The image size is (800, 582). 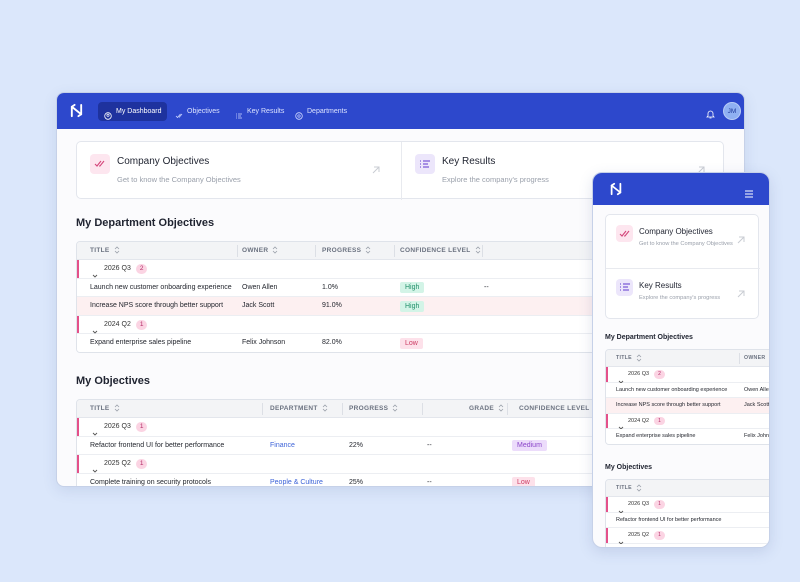 I want to click on nav-item: Objectives, so click(x=197, y=111).